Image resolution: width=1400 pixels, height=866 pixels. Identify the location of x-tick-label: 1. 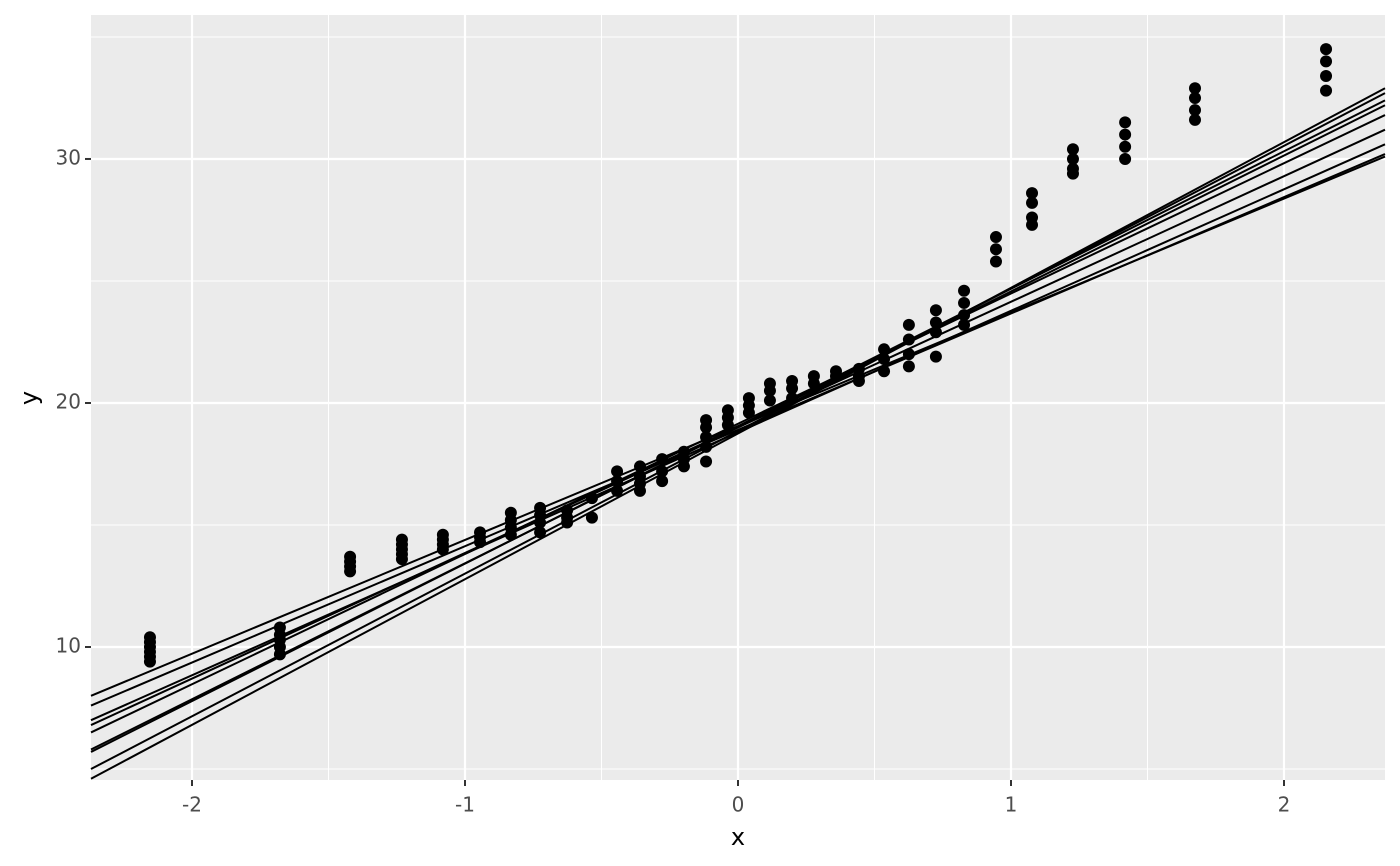
(1011, 805).